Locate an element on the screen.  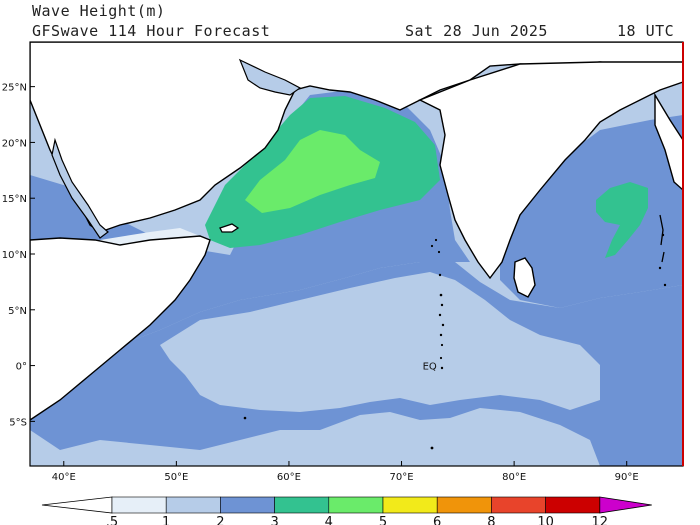
colorbar-level-label: 2 is located at coordinates (220, 520).